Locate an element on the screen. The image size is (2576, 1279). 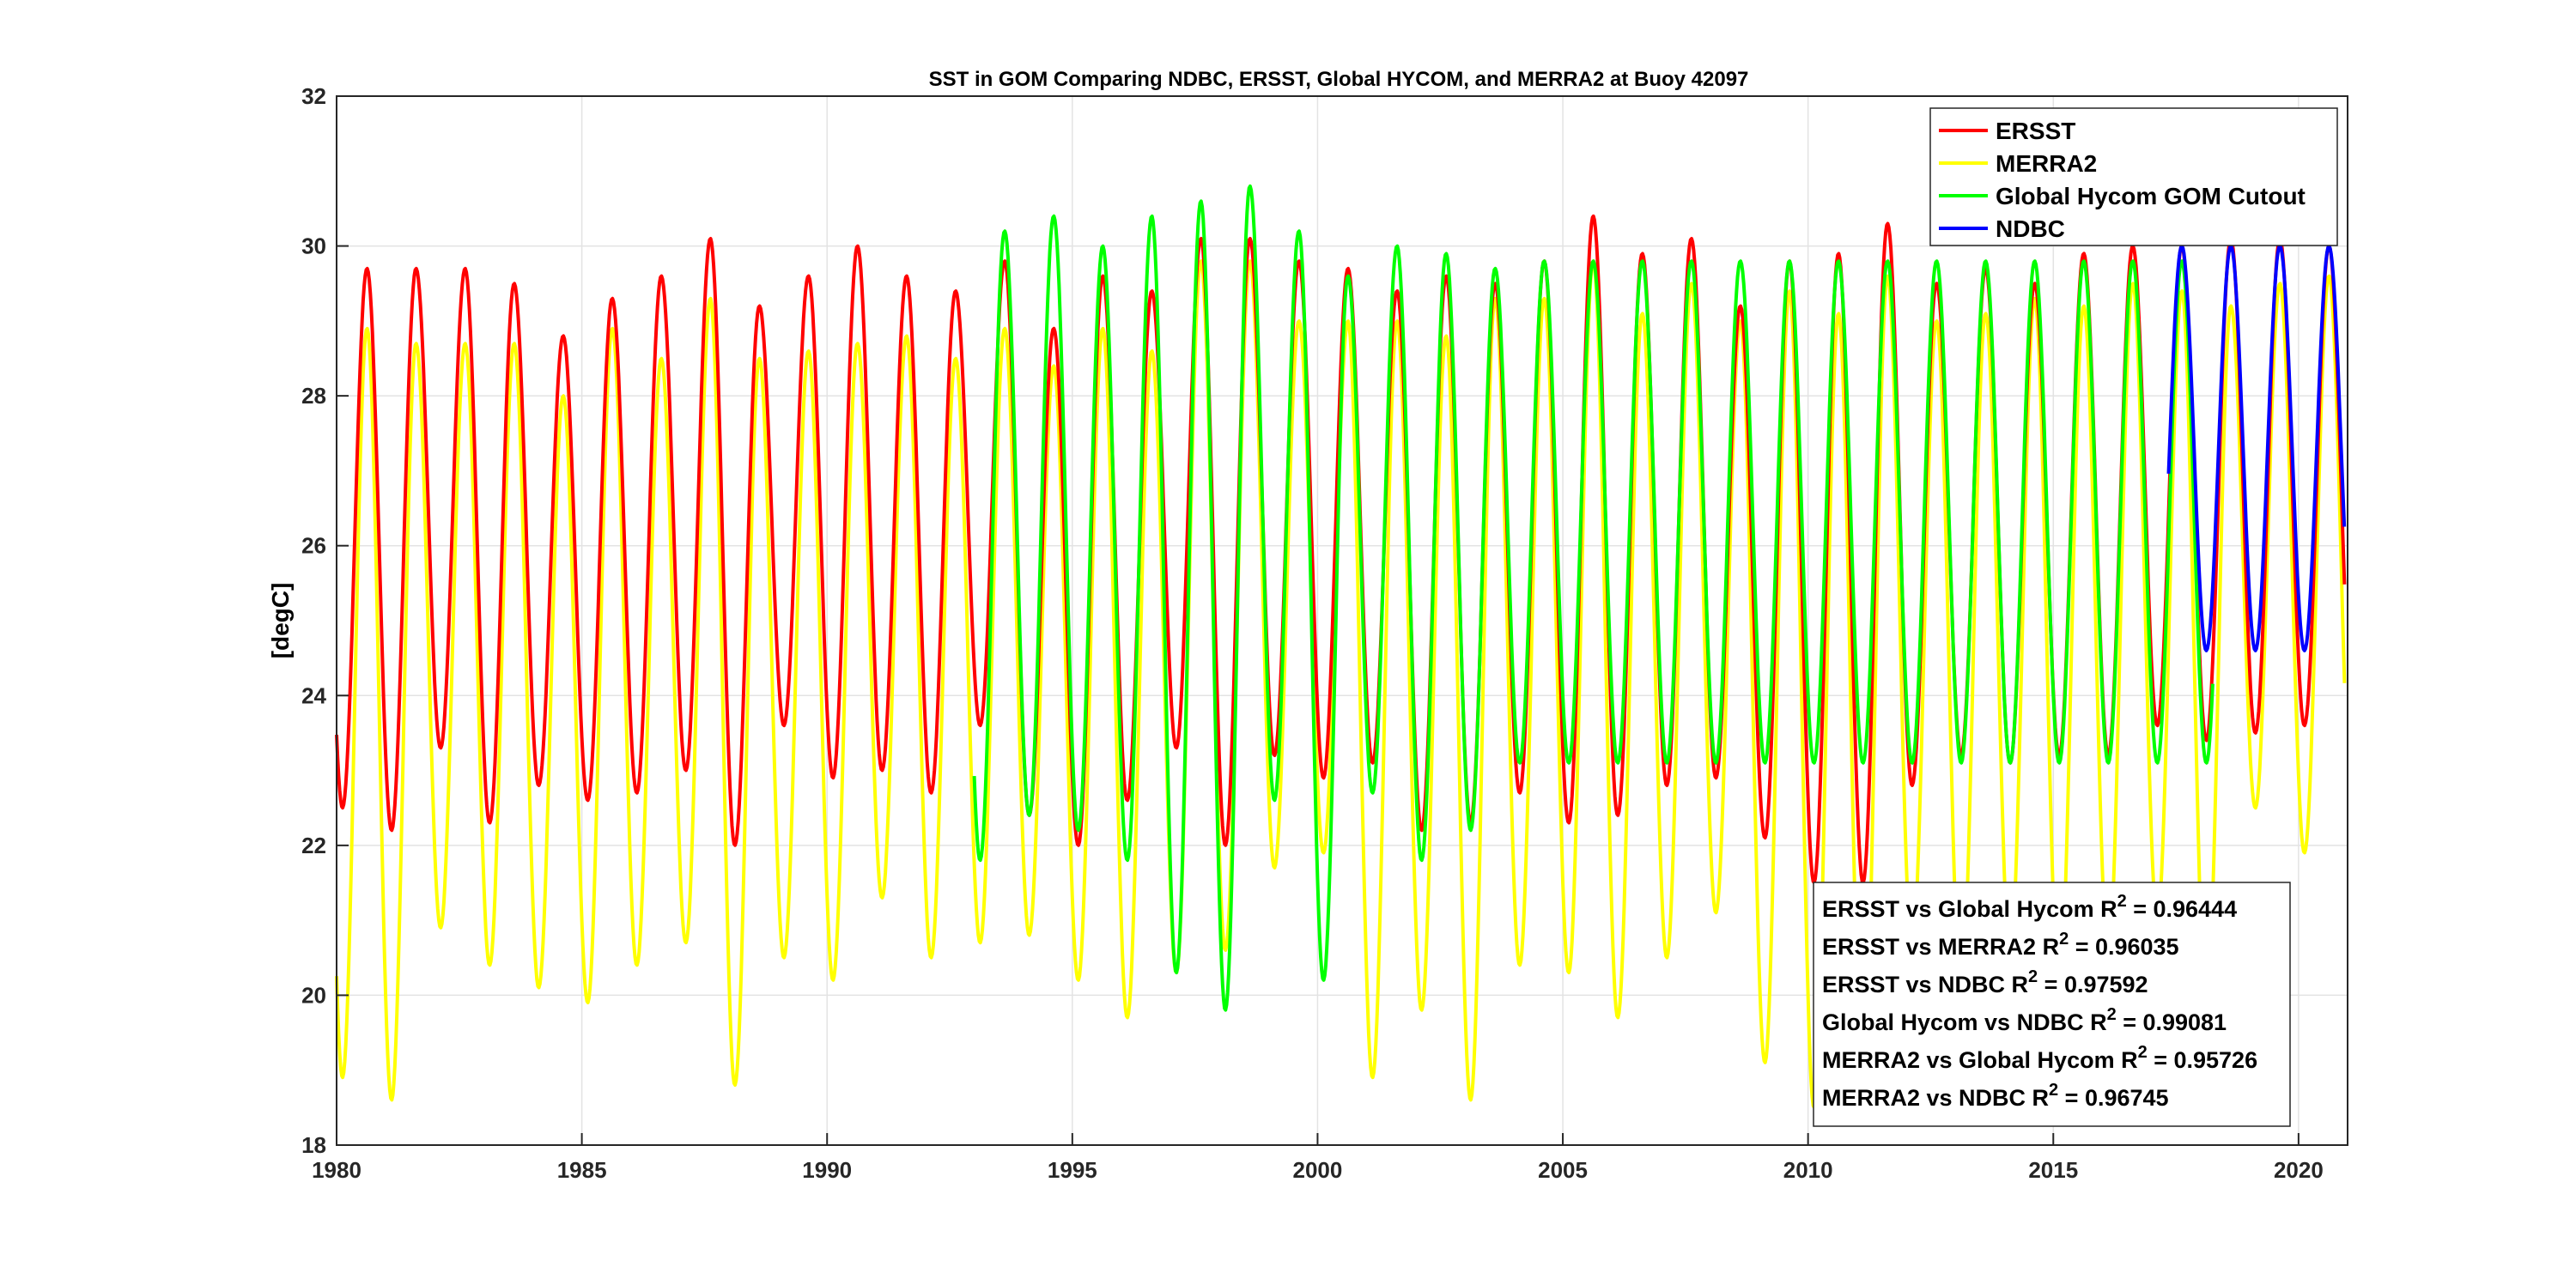
y-tick-label: 32 is located at coordinates (313, 96).